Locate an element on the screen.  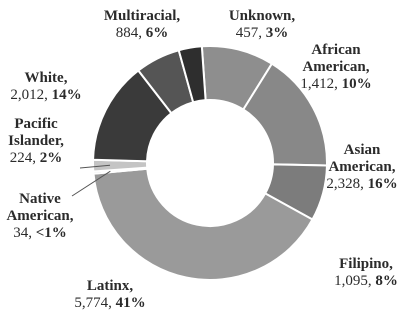
slice-label-asian-american: Asian American, 2,328, 16% is located at coordinates (361, 167).